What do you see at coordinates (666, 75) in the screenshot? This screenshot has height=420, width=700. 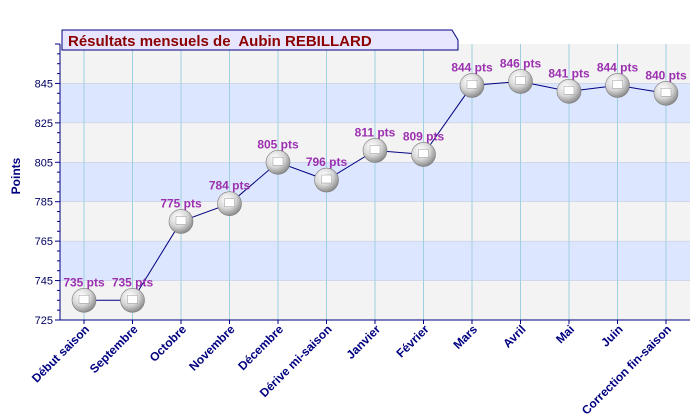 I see `data-label: 840 pts` at bounding box center [666, 75].